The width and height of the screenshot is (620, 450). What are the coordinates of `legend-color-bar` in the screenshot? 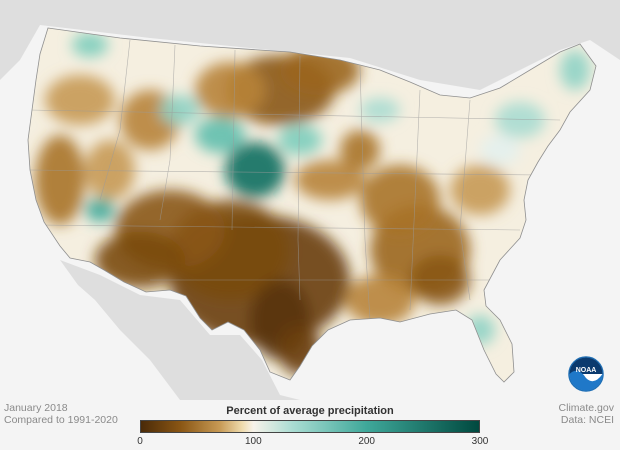 It's located at (310, 426).